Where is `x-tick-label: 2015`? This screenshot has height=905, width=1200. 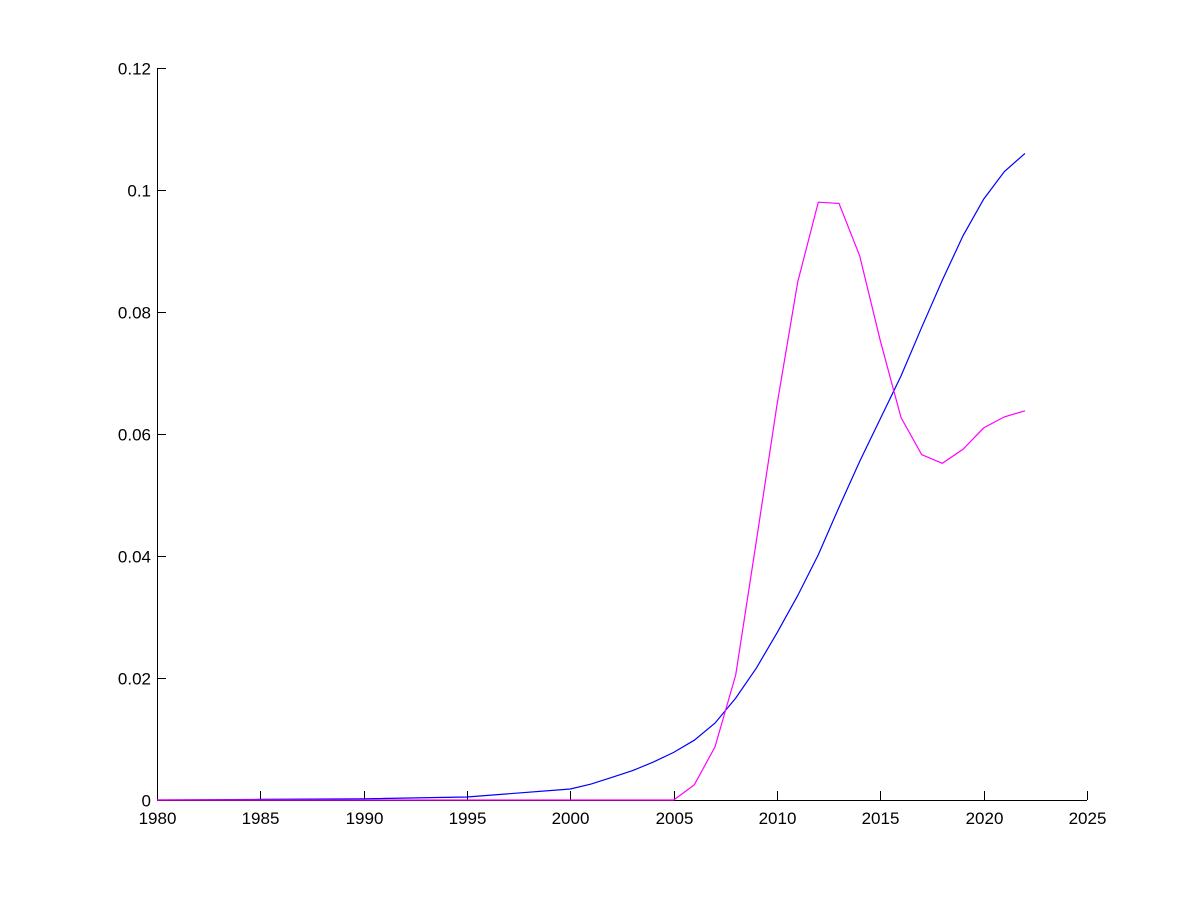
x-tick-label: 2015 is located at coordinates (881, 818).